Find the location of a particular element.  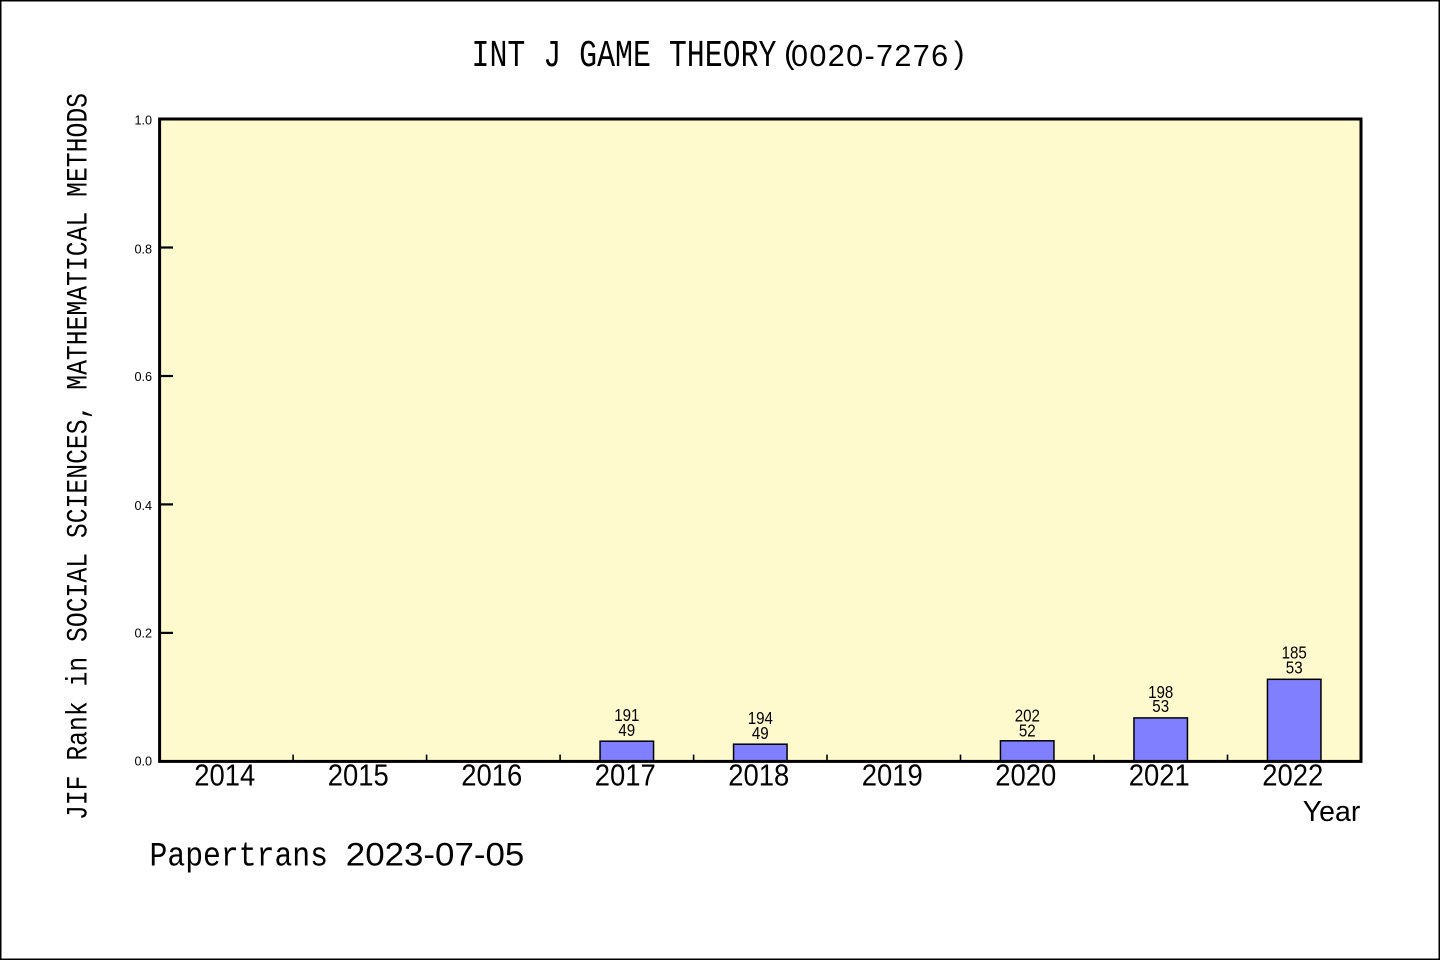

svg-text: 194 is located at coordinates (760, 718).